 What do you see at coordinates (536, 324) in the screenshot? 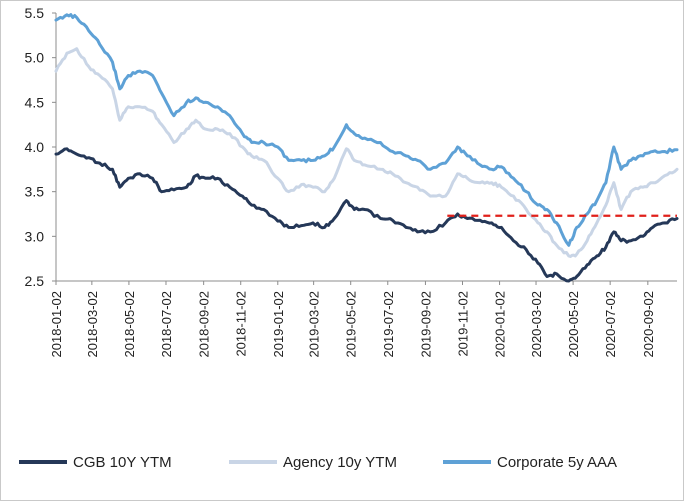
I see `x-tick-label: 2020-03-02` at bounding box center [536, 324].